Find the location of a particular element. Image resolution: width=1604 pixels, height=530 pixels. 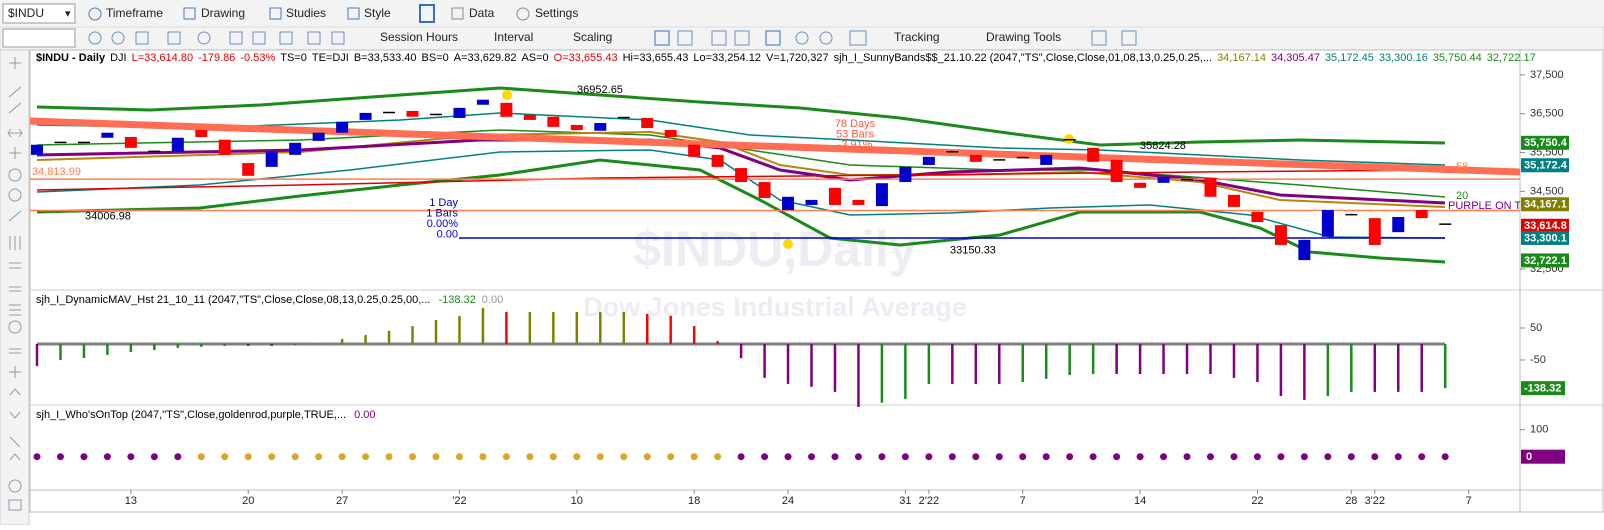

header-field: Hi=33,655.43 is located at coordinates (656, 58).